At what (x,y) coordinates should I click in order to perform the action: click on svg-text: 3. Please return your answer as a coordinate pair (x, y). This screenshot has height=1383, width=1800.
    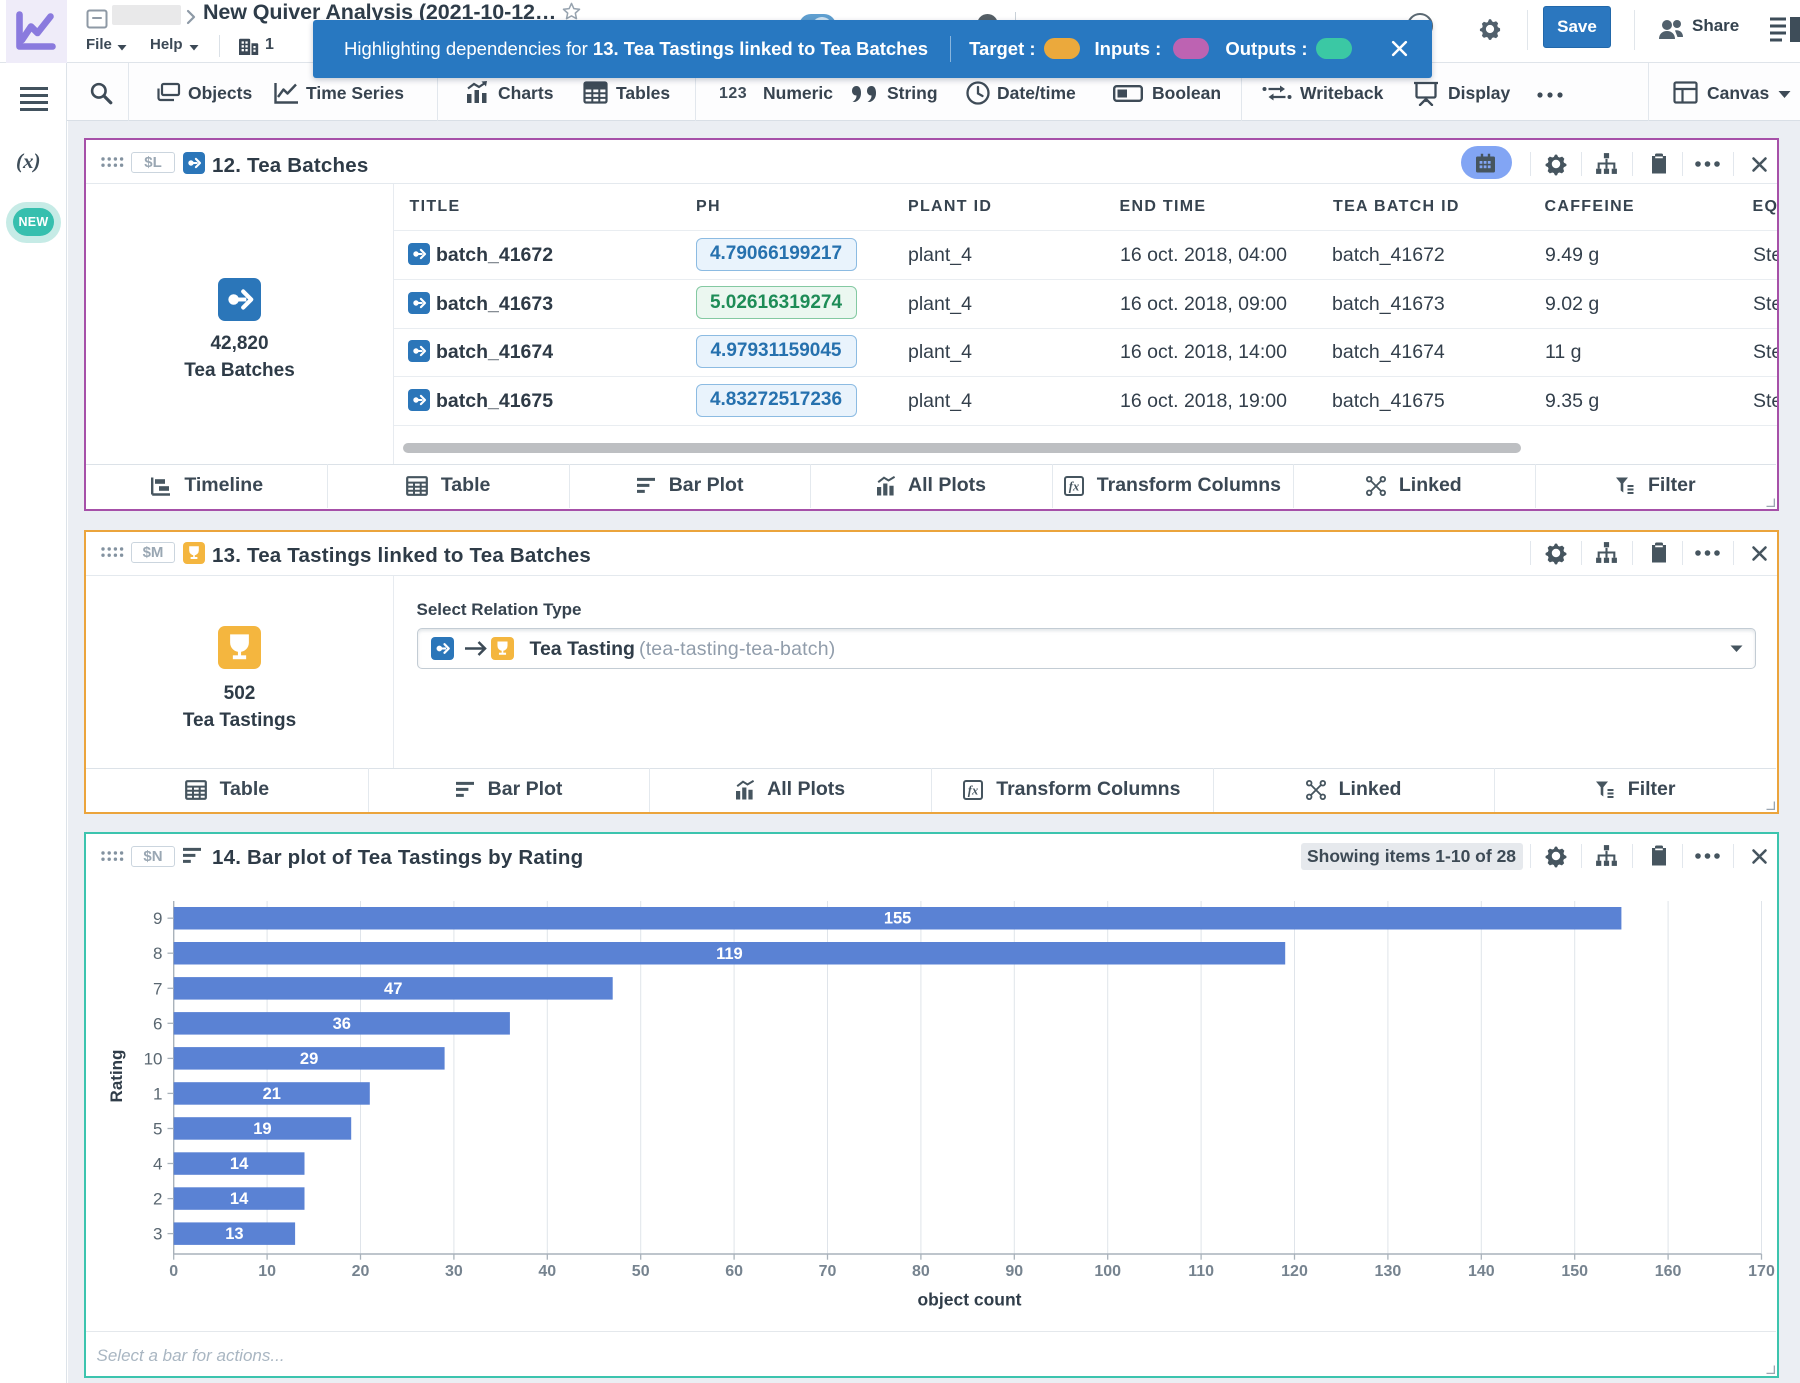
    Looking at the image, I should click on (157, 1233).